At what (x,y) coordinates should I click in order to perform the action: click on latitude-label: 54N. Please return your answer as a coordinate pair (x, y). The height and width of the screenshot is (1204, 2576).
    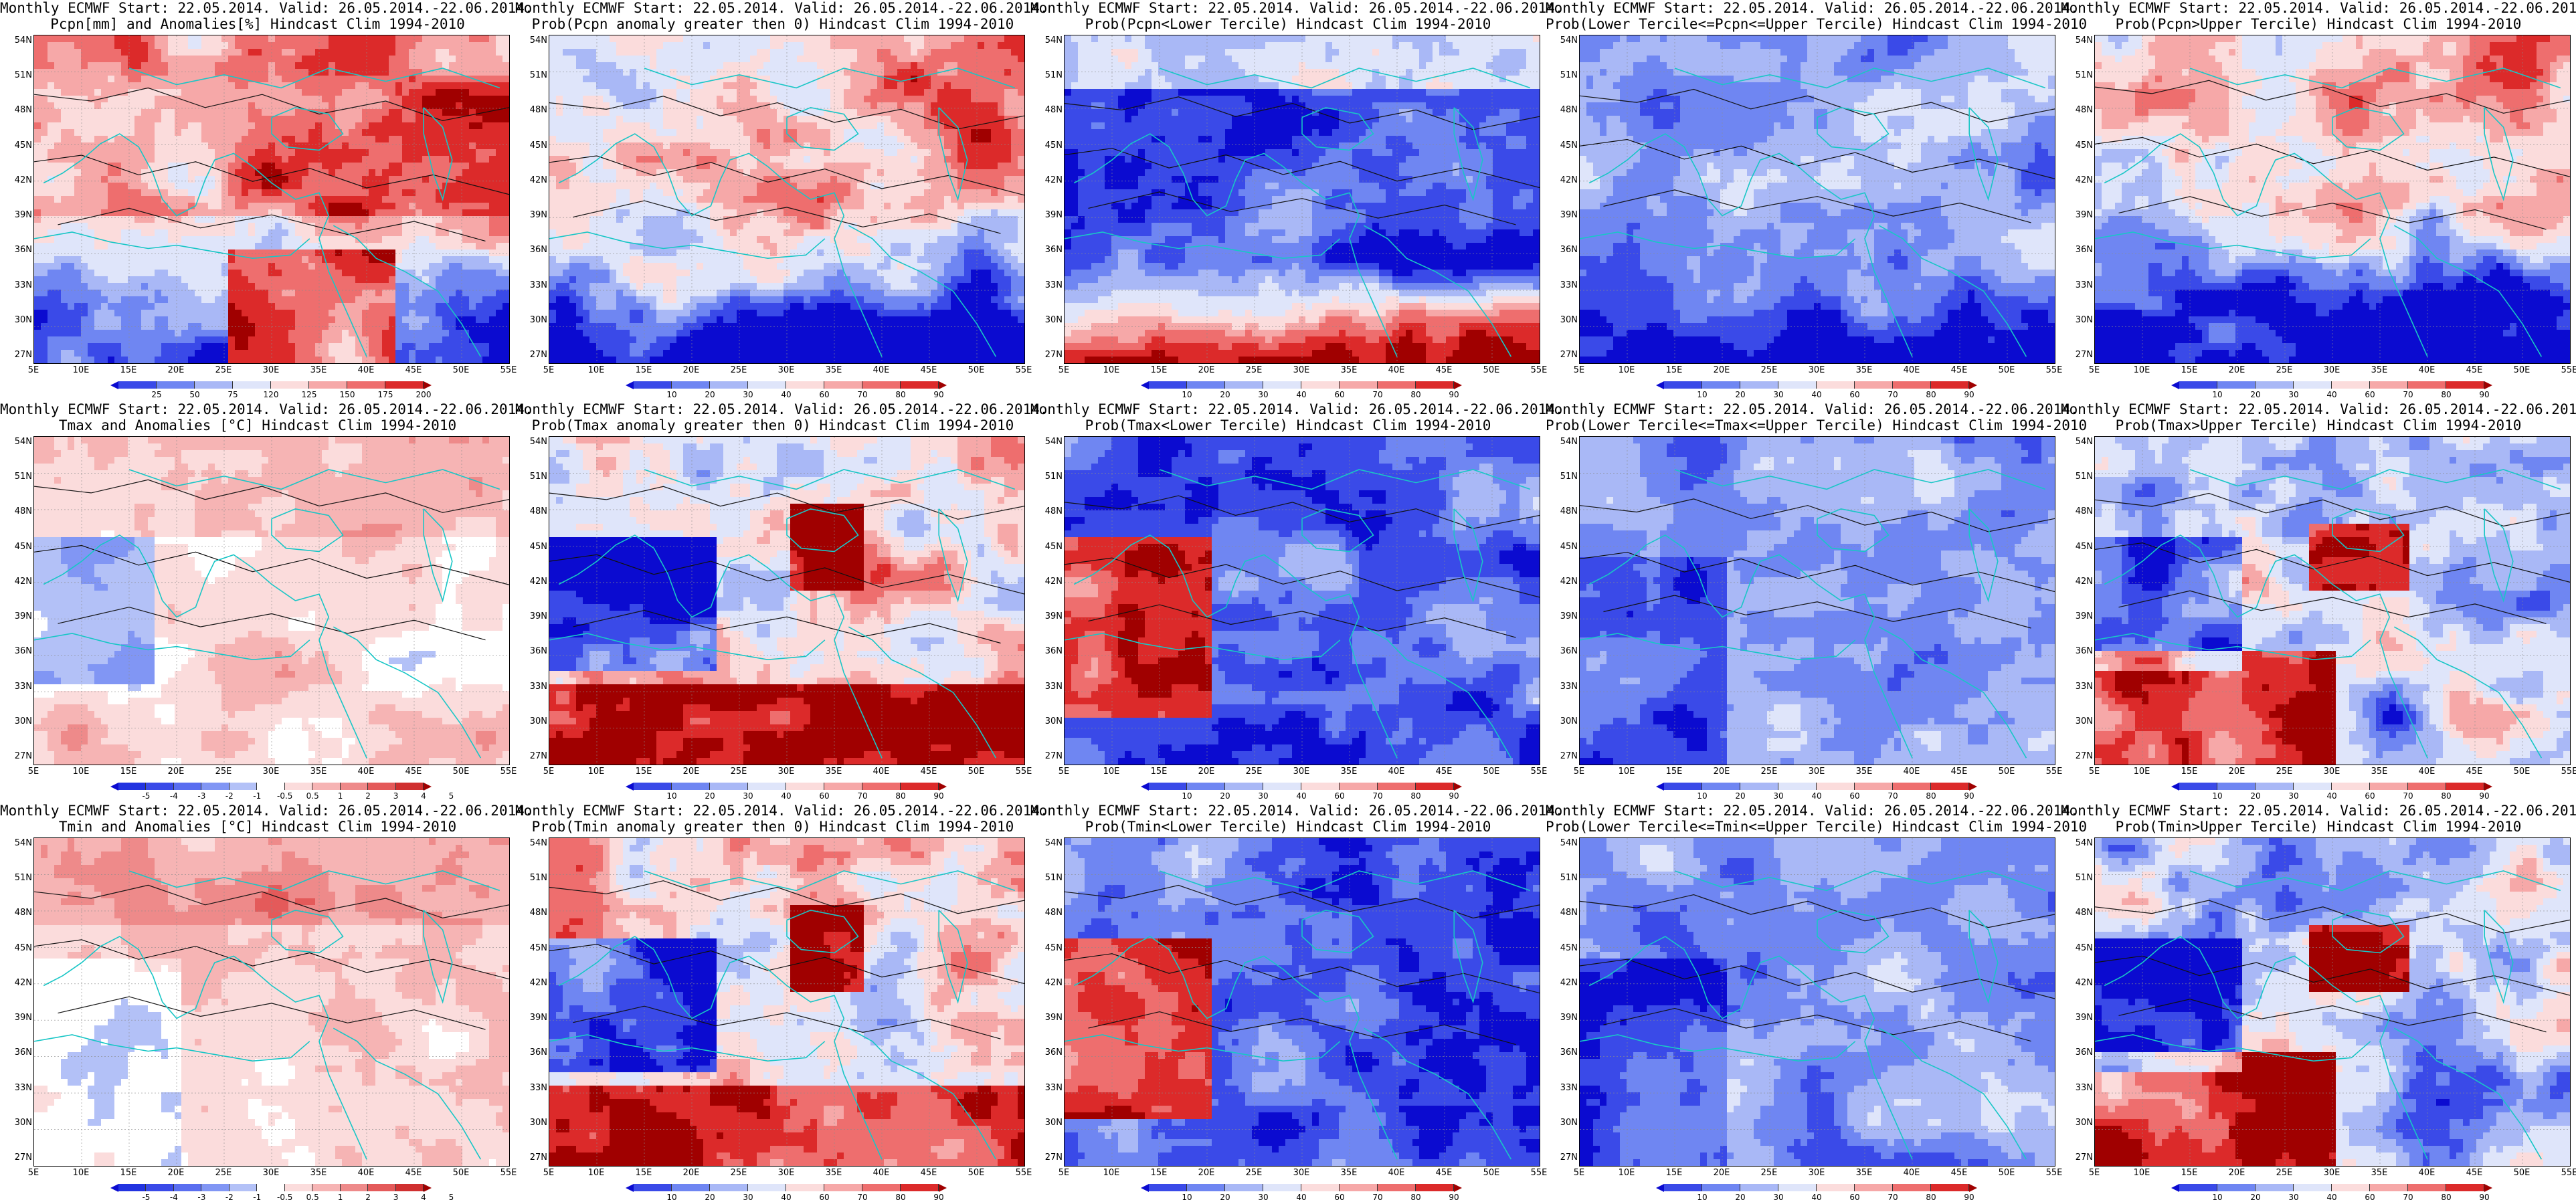
    Looking at the image, I should click on (532, 40).